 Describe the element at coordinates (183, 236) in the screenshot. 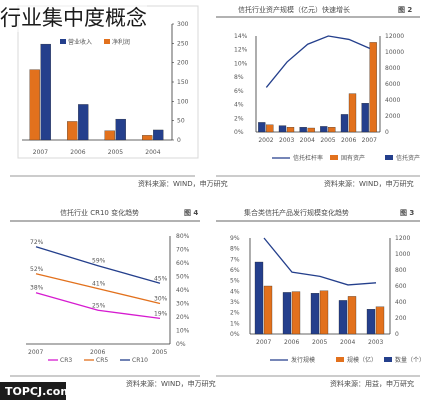

I see `y-tick-label: 80%` at that location.